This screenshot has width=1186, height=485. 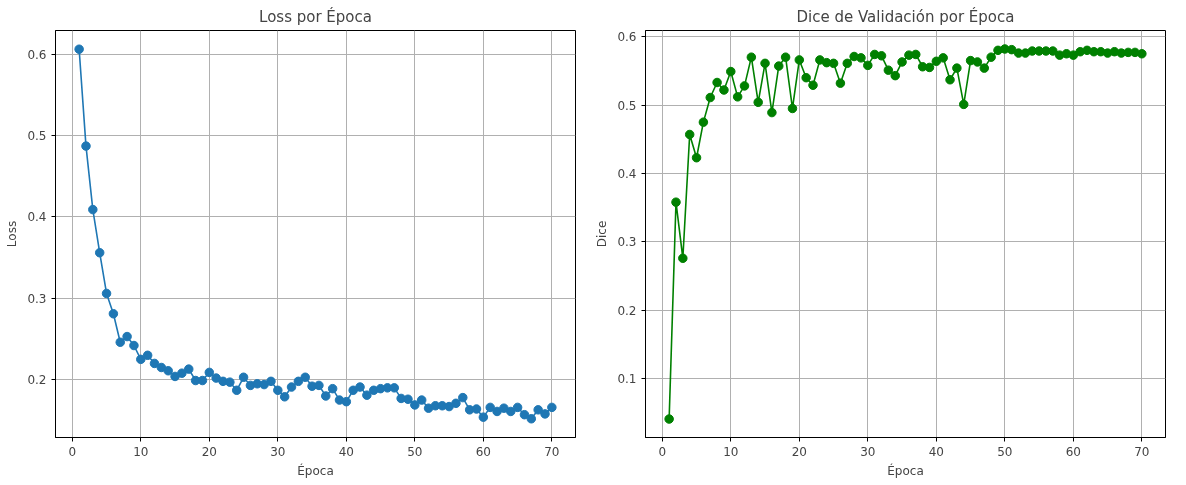 What do you see at coordinates (315, 16) in the screenshot?
I see `chart-title: Loss por Época` at bounding box center [315, 16].